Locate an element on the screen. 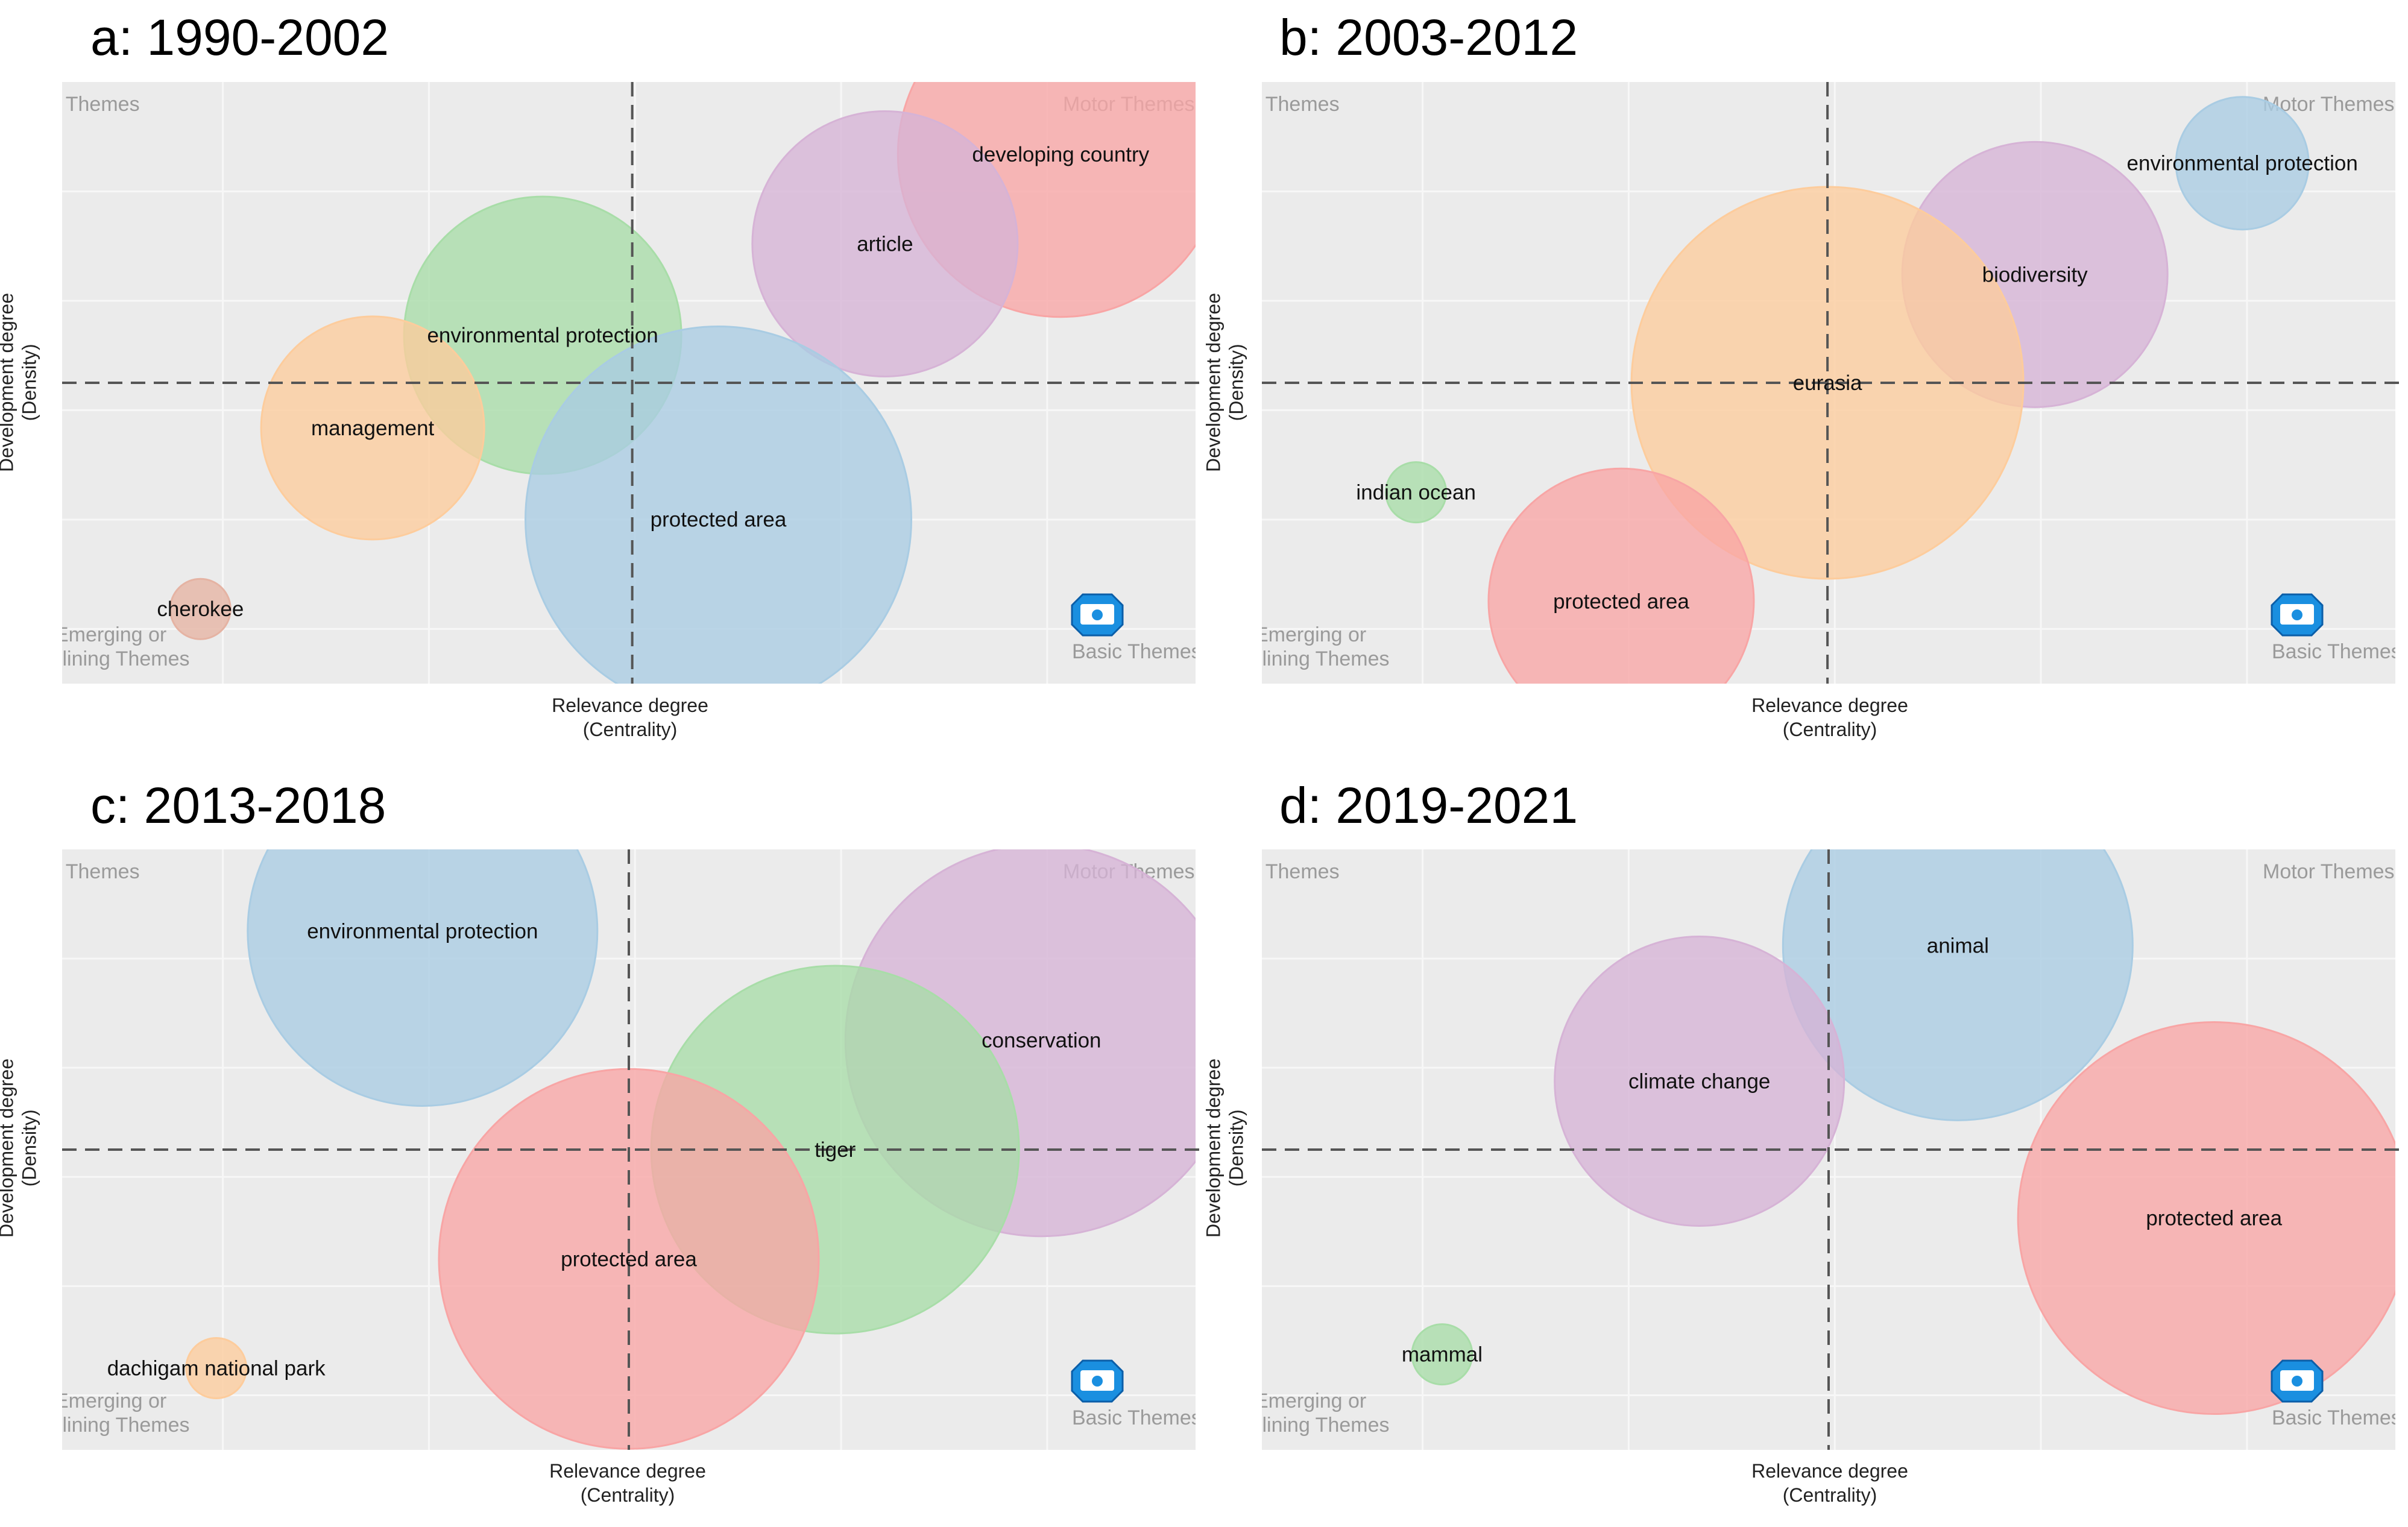 This screenshot has width=2408, height=1527. bubble-cherokee is located at coordinates (200, 609).